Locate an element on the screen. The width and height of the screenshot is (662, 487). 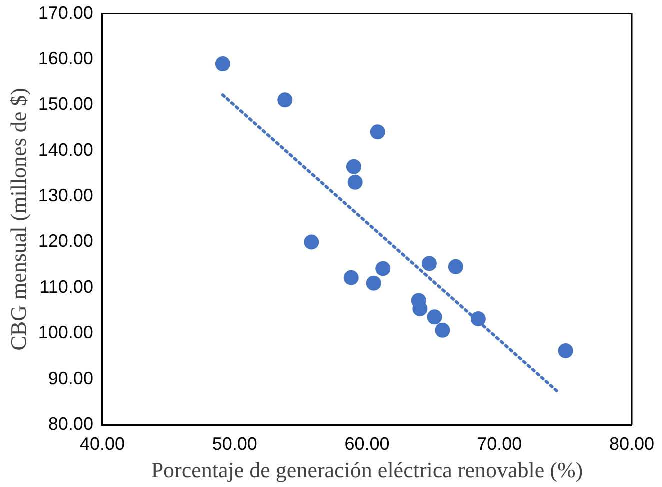
y-tick-label: 160.00 is located at coordinates (66, 58).